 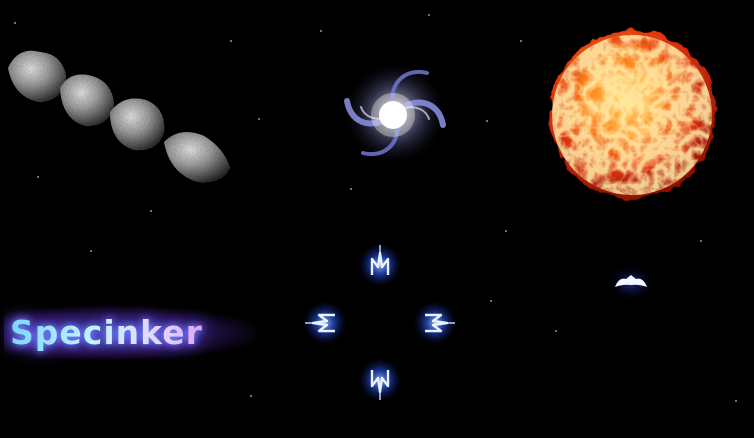 I want to click on asteroid-chain-icon, so click(x=120, y=115).